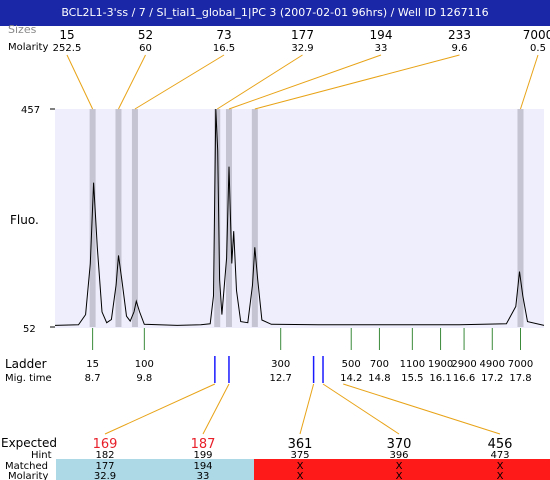  Describe the element at coordinates (463, 364) in the screenshot. I see `ladder-size-label: 2900` at that location.